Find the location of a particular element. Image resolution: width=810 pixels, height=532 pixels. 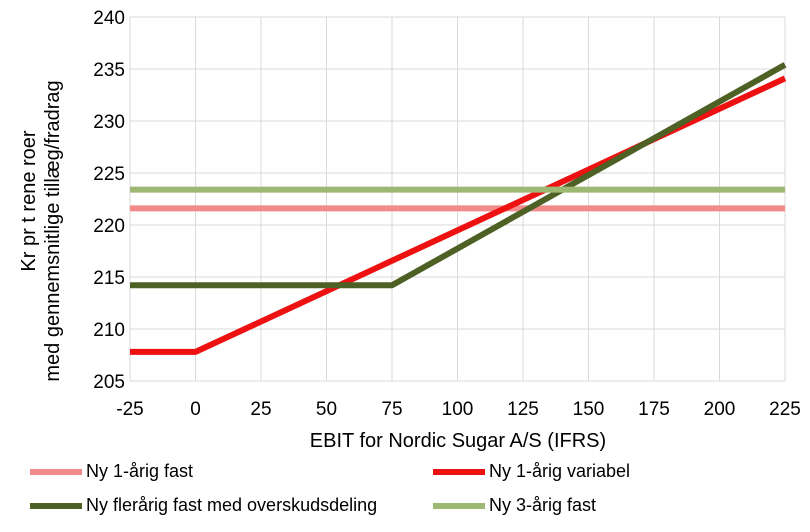

x-tick-label: 100 is located at coordinates (458, 409).